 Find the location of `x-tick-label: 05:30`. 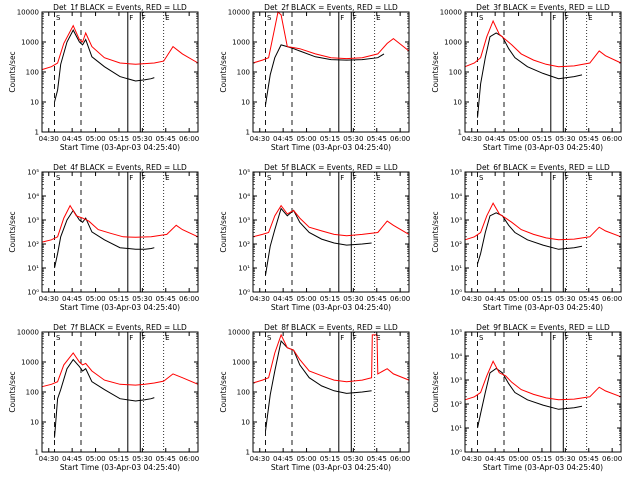

x-tick-label: 05:30 is located at coordinates (565, 139).